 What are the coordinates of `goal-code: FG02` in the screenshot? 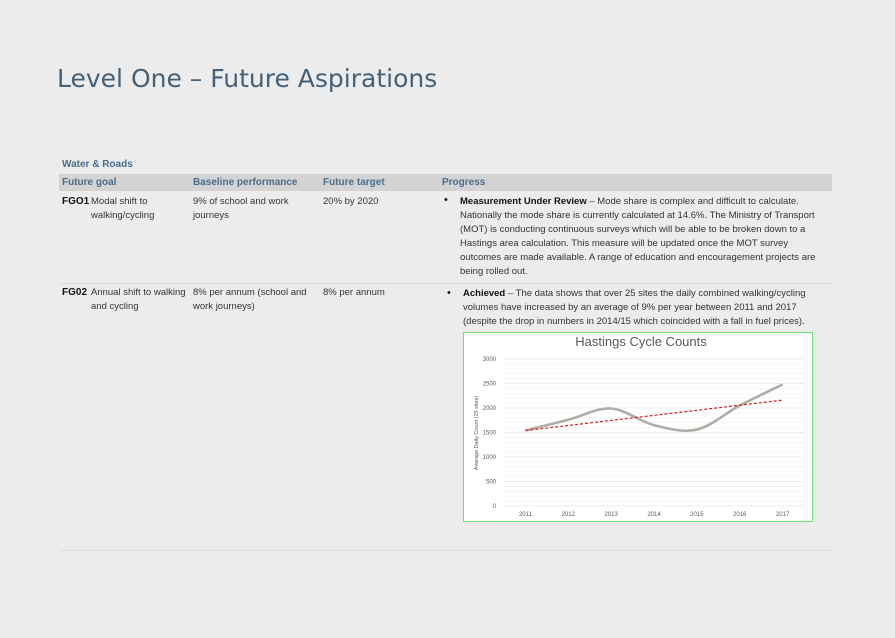 It's located at (75, 292).